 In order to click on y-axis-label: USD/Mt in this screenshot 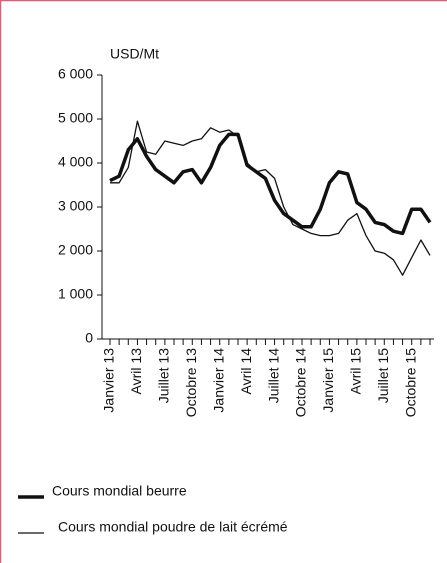, I will do `click(134, 54)`.